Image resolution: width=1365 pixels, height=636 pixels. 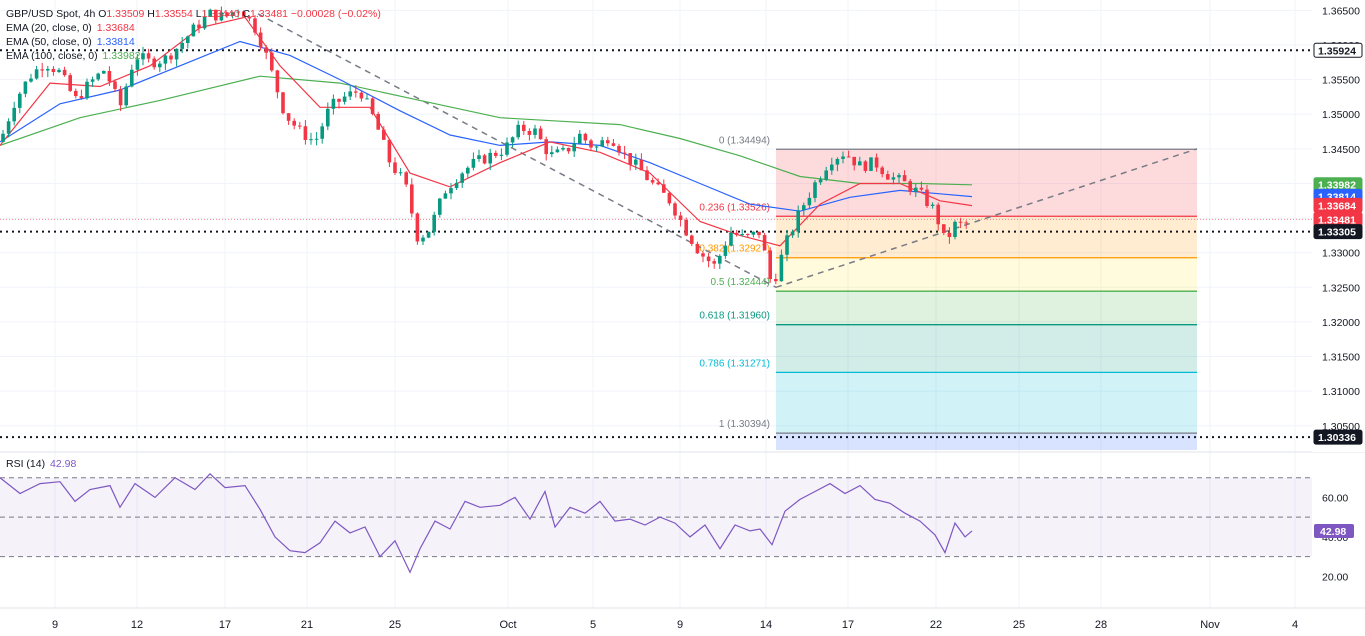 I want to click on time-axis: 9 12 17 21 25 Oct 5 9 14 17 22 25 28 Nov 4, so click(x=682, y=619).